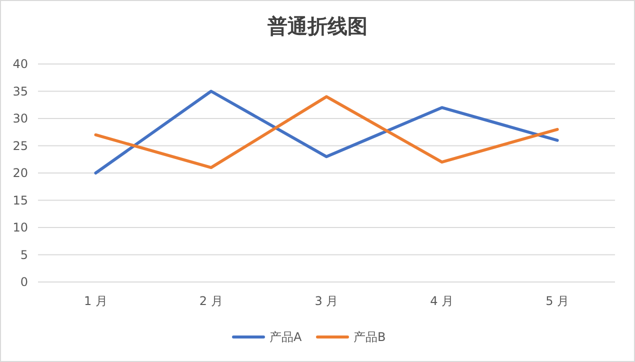 The height and width of the screenshot is (362, 635). What do you see at coordinates (20, 145) in the screenshot?
I see `y-tick-label: 25` at bounding box center [20, 145].